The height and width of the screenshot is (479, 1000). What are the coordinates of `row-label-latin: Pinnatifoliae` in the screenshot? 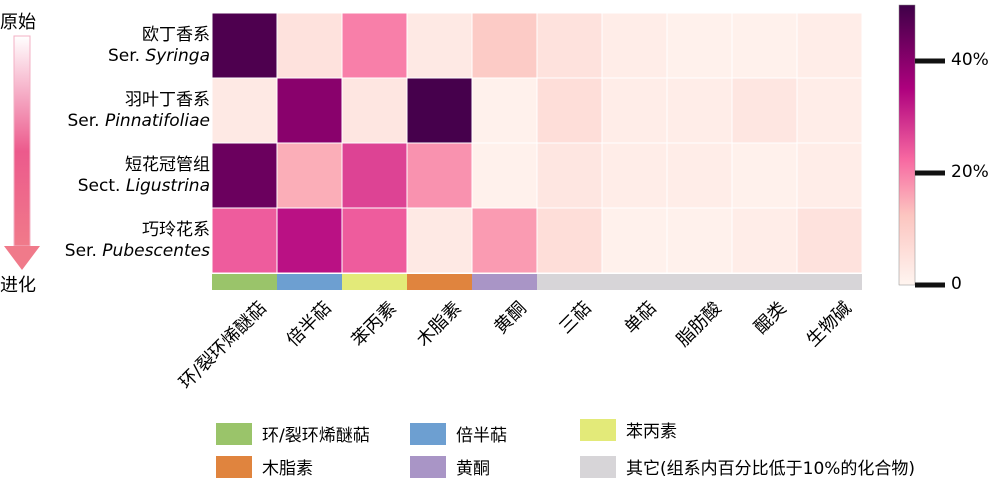 It's located at (157, 121).